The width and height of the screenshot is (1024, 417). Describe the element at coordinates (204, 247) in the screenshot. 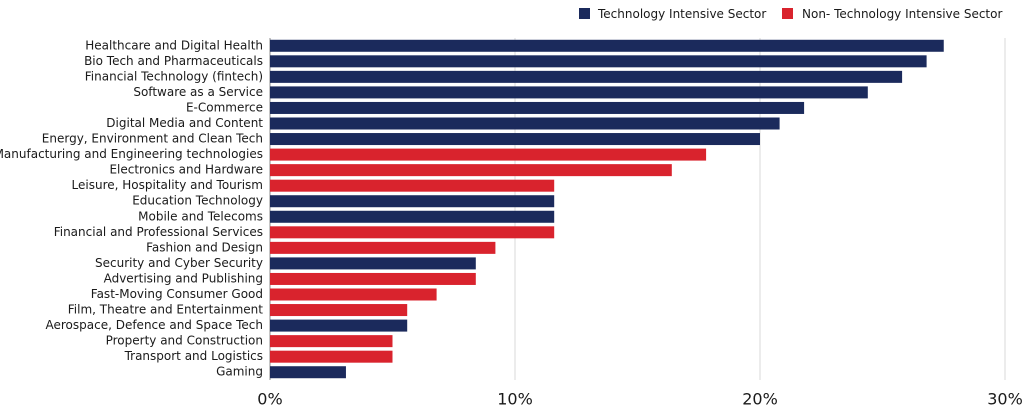

I see `category-label: Fashion and Design` at that location.